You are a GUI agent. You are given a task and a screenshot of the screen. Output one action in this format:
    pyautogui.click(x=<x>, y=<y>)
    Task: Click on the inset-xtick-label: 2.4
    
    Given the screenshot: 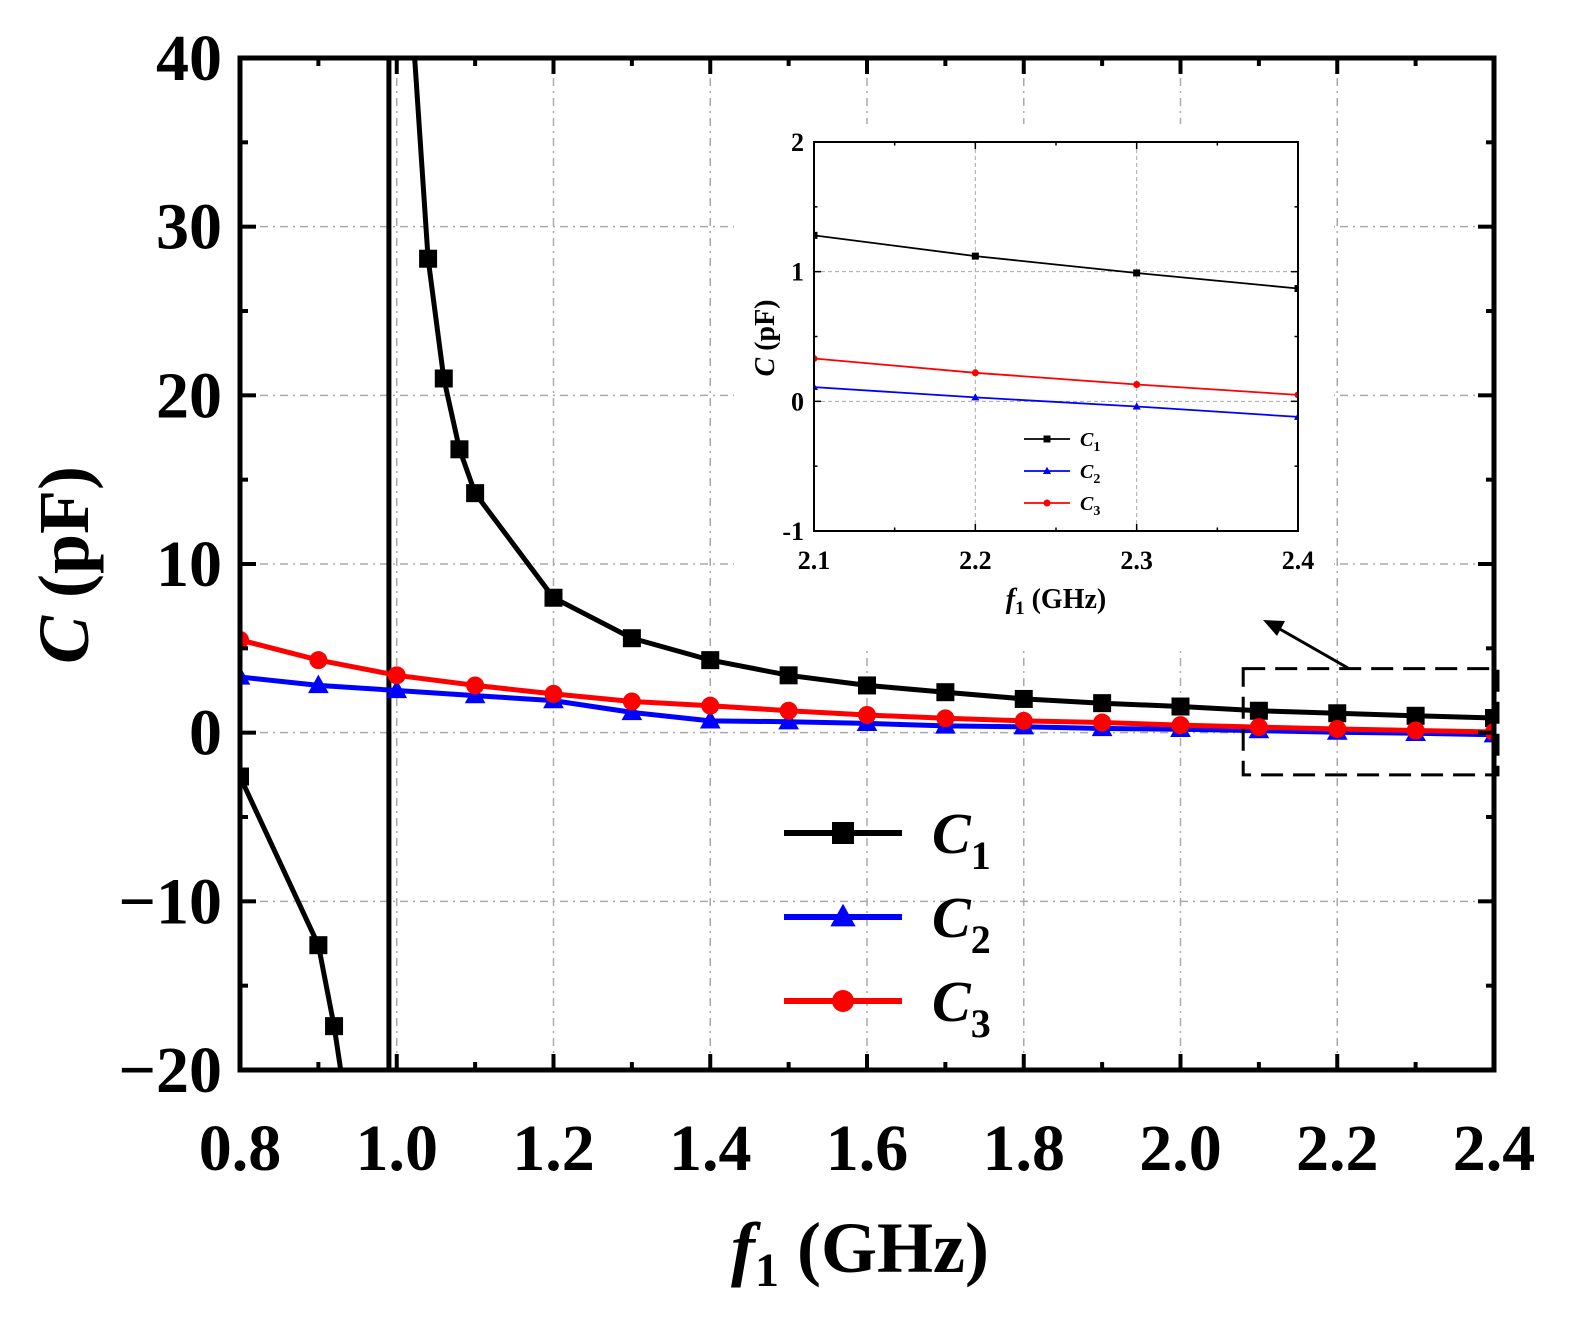 What is the action you would take?
    pyautogui.click(x=1298, y=560)
    